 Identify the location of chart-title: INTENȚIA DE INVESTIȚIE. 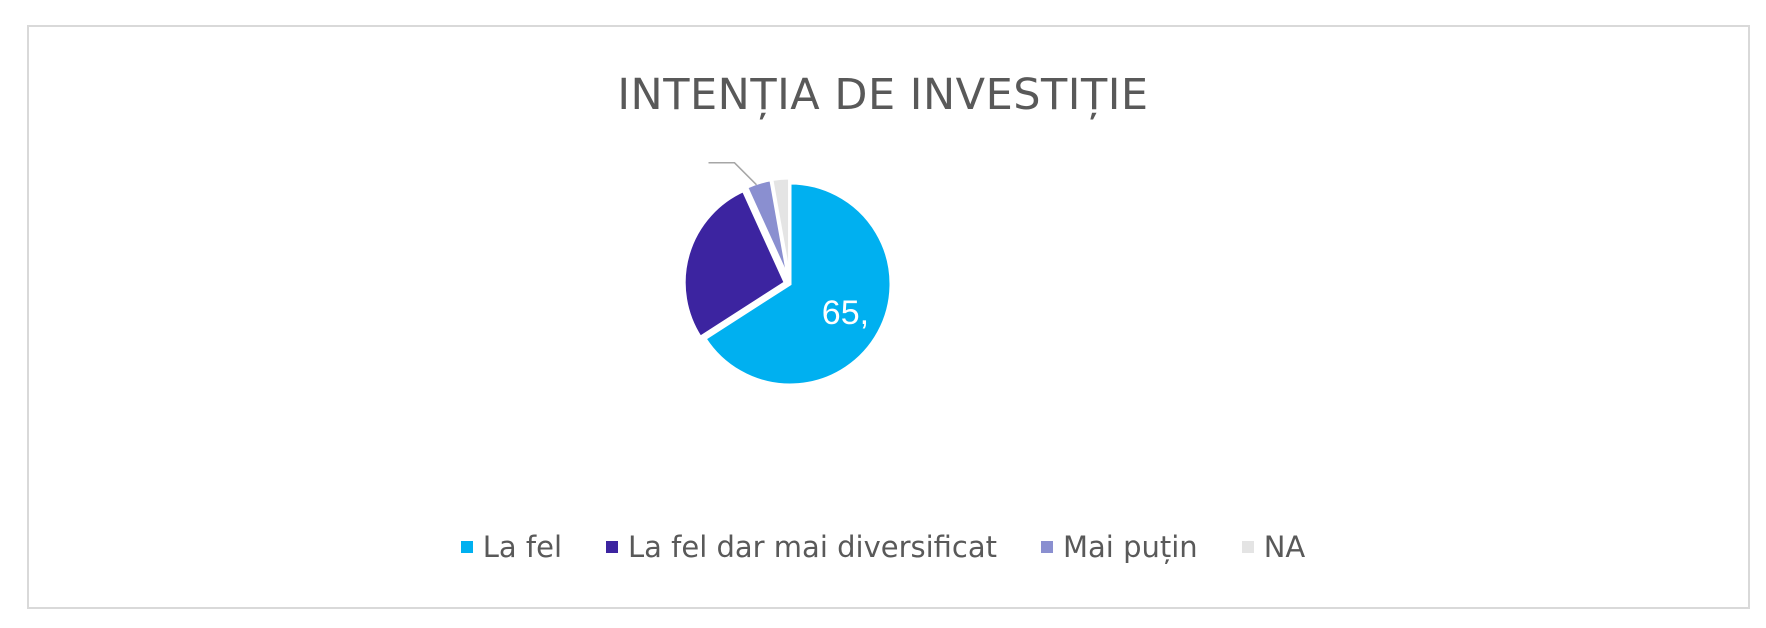
(883, 95).